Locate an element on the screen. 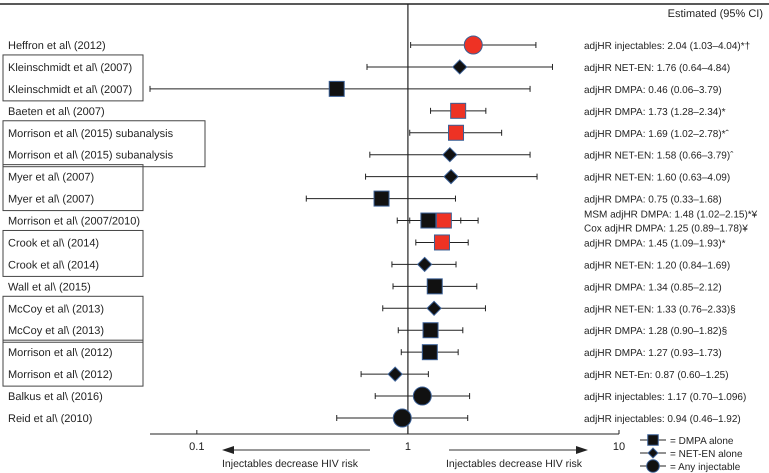 This screenshot has width=769, height=473. legend-label: = NET-EN alone is located at coordinates (706, 454).